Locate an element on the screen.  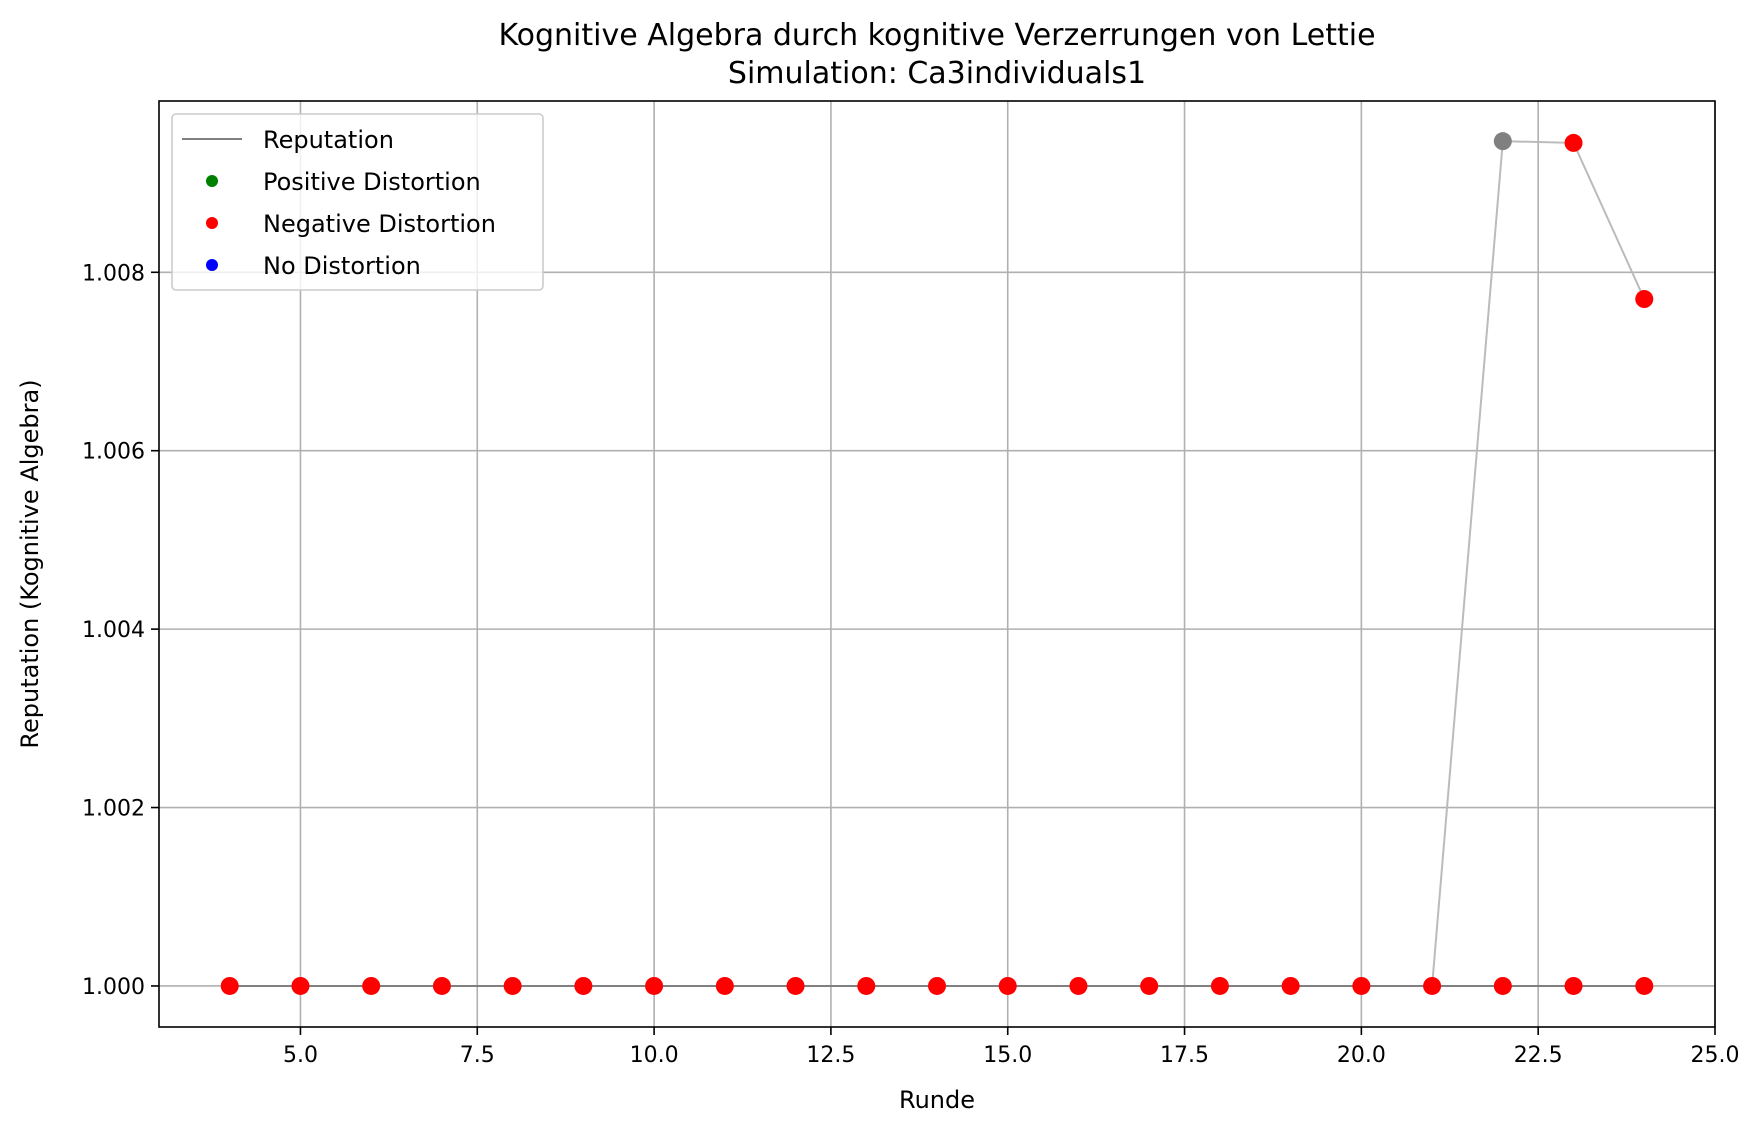
y-axis-label: Reputation (Kognitive Algebra) is located at coordinates (30, 563).